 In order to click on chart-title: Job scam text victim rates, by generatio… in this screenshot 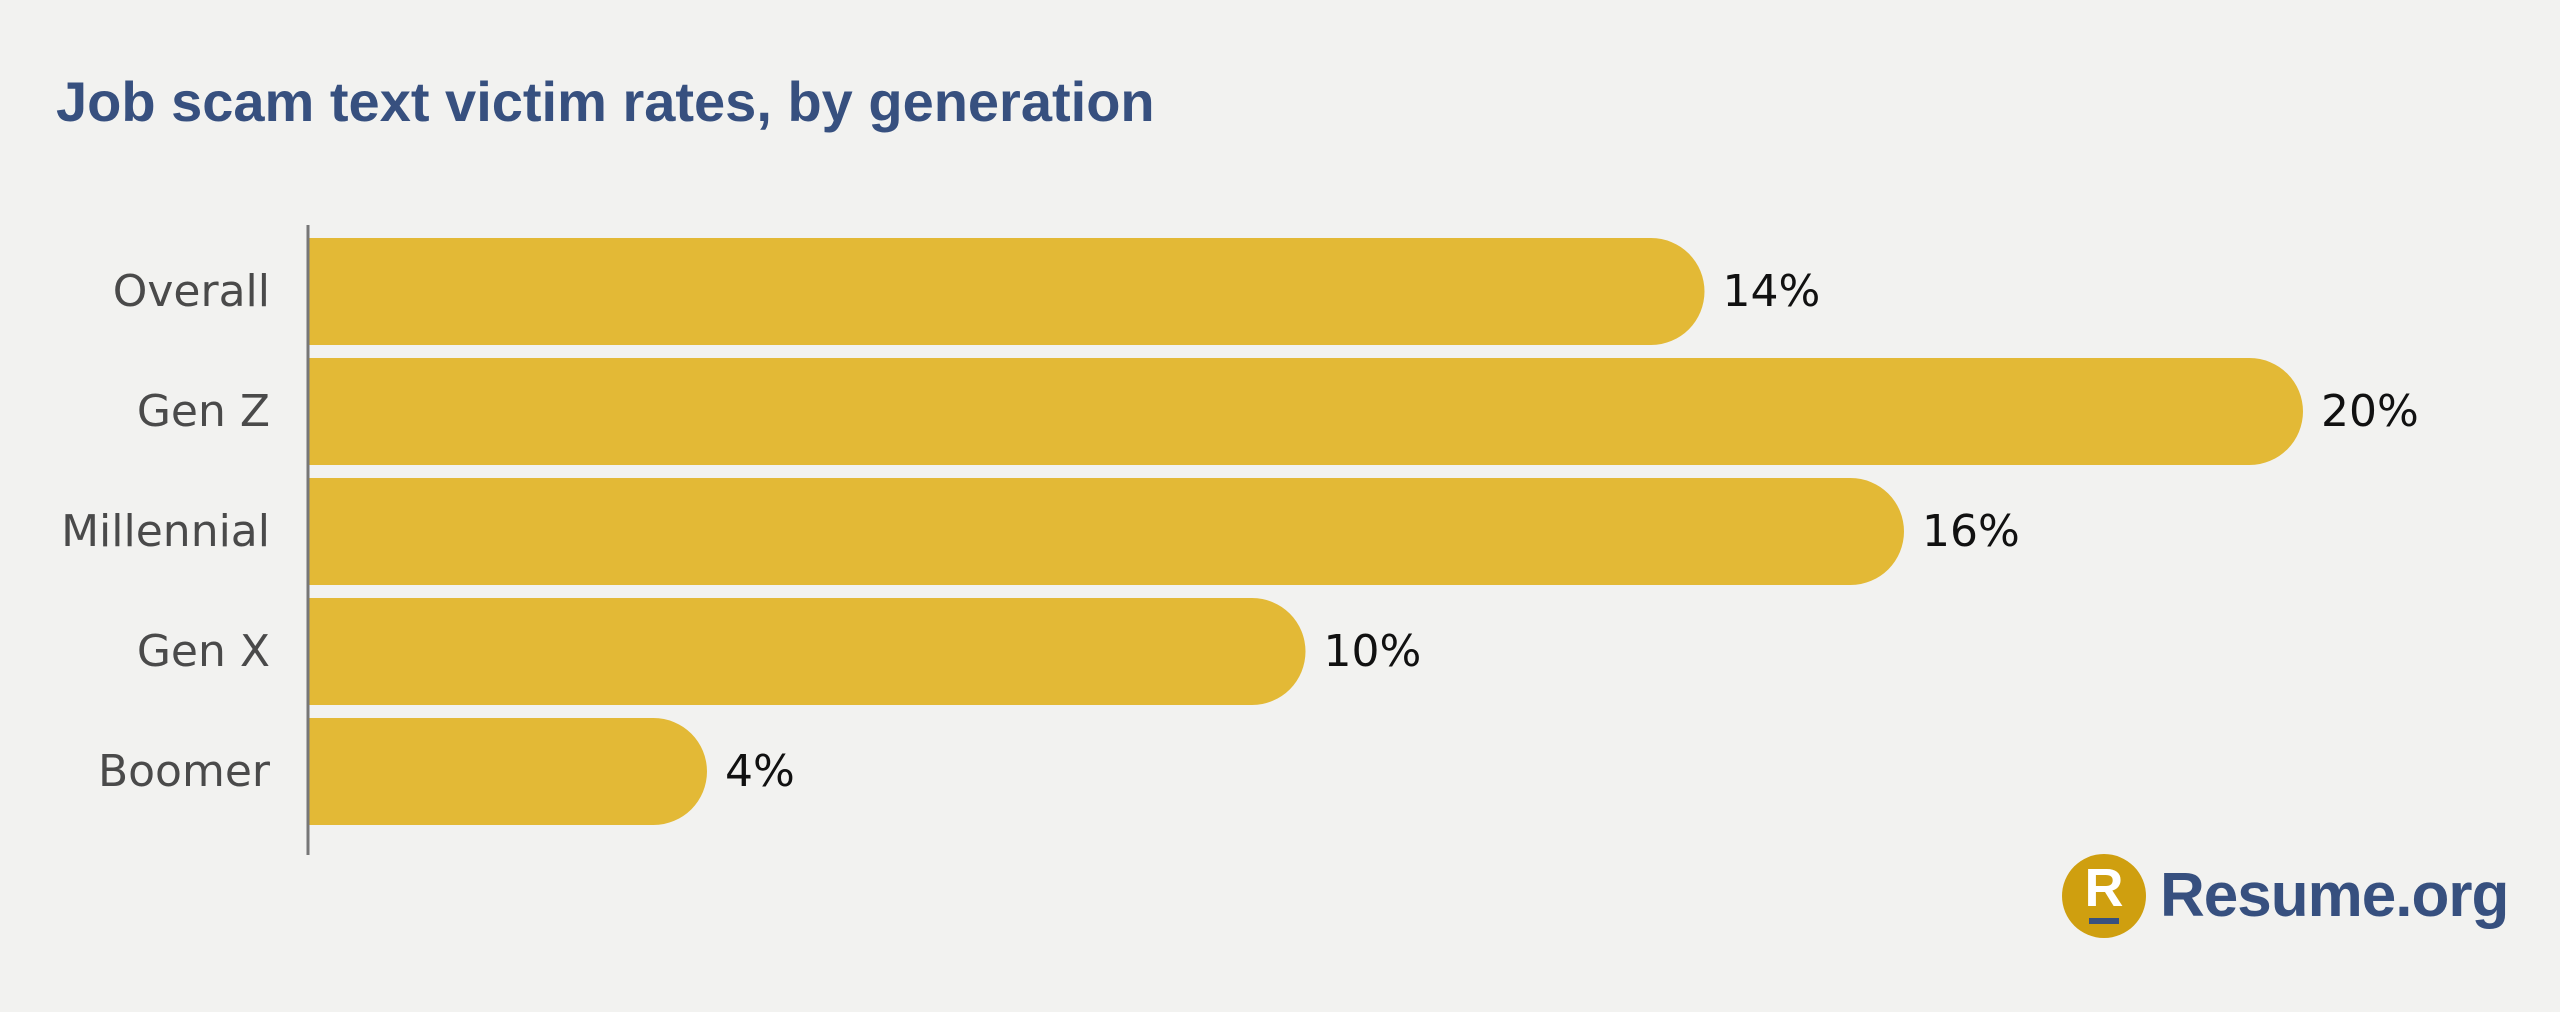, I will do `click(605, 101)`.